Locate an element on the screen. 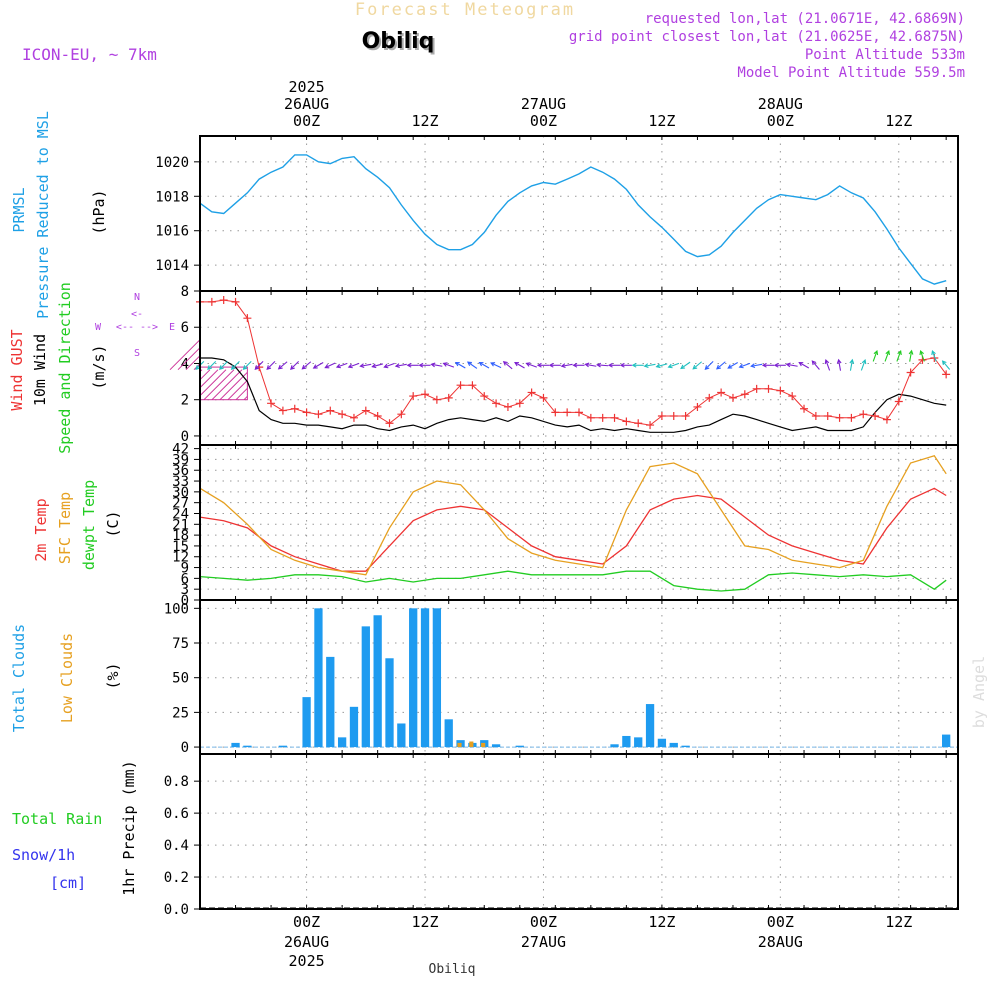 The height and width of the screenshot is (1000, 1000). ytick-label: 9 is located at coordinates (185, 569).